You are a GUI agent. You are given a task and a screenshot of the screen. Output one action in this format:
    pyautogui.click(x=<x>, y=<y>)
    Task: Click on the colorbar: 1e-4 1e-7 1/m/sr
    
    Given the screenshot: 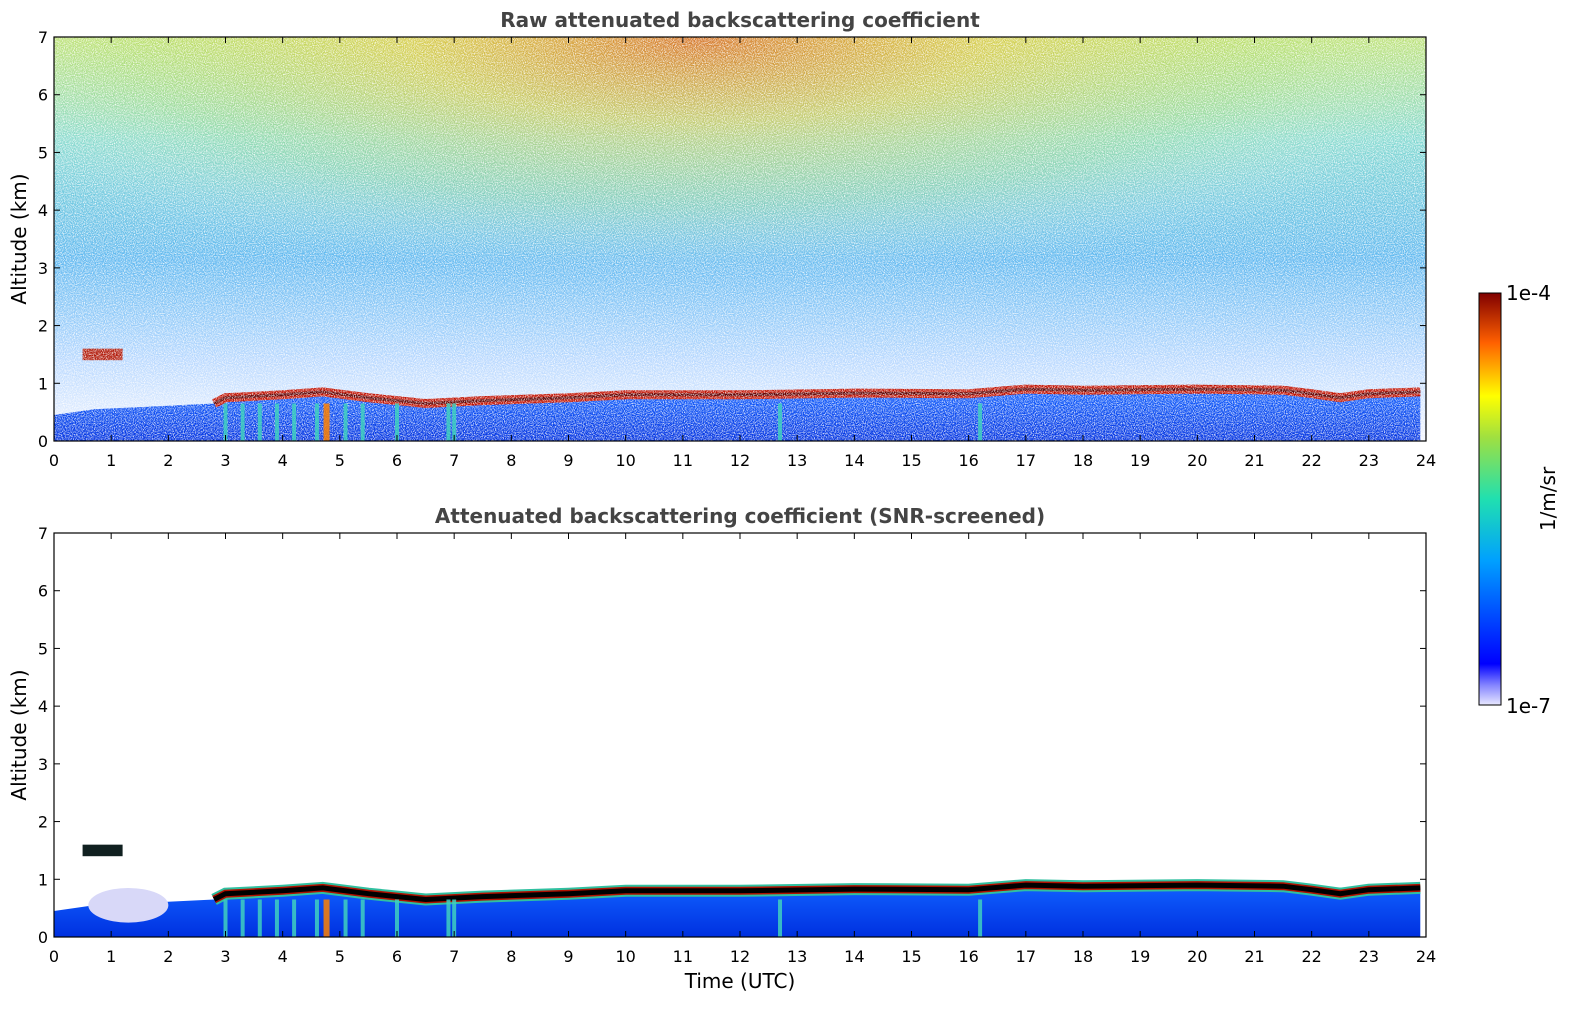 What is the action you would take?
    pyautogui.click(x=1519, y=499)
    